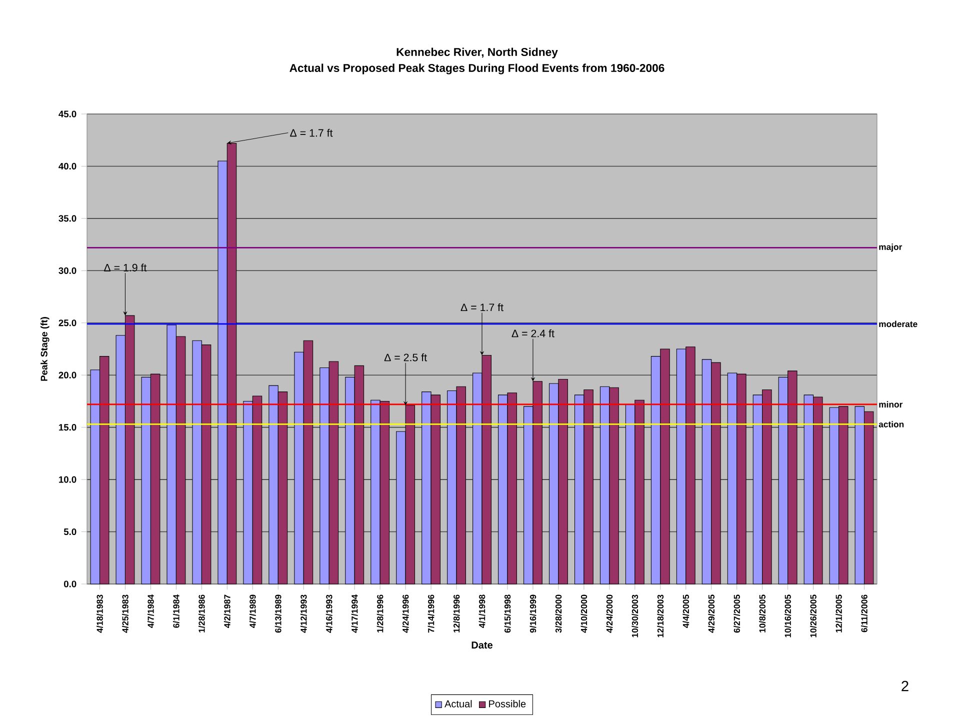  What do you see at coordinates (329, 613) in the screenshot?
I see `x-tick-label: 4/16/1993` at bounding box center [329, 613].